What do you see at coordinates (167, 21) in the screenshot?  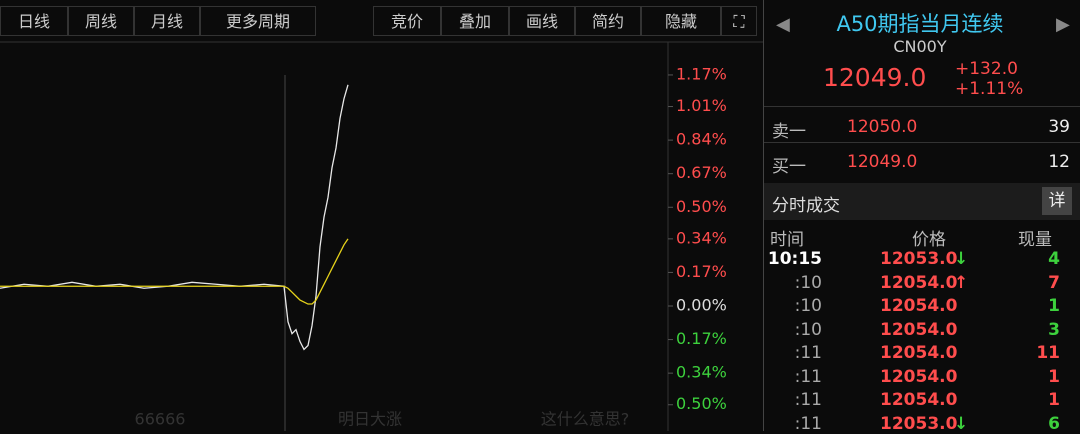 I see `period-button: 月线` at bounding box center [167, 21].